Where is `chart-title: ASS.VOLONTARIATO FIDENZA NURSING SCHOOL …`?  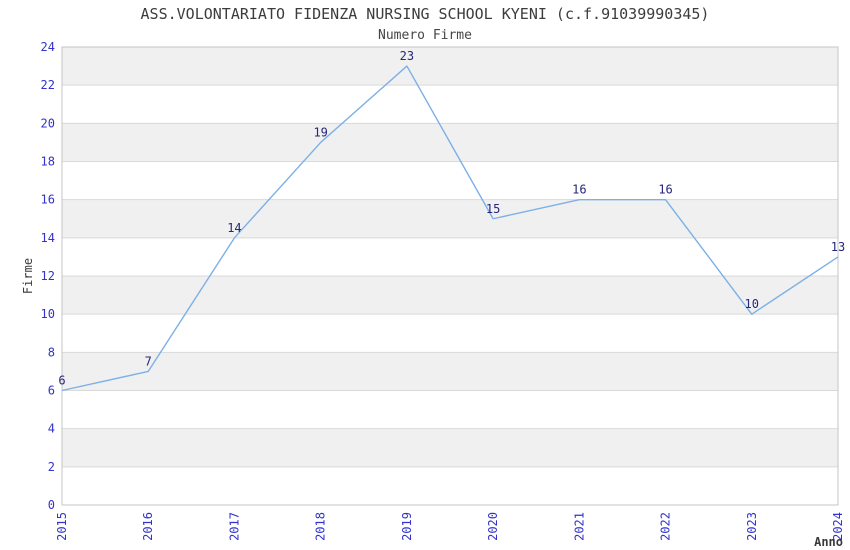
chart-title: ASS.VOLONTARIATO FIDENZA NURSING SCHOOL … is located at coordinates (425, 14).